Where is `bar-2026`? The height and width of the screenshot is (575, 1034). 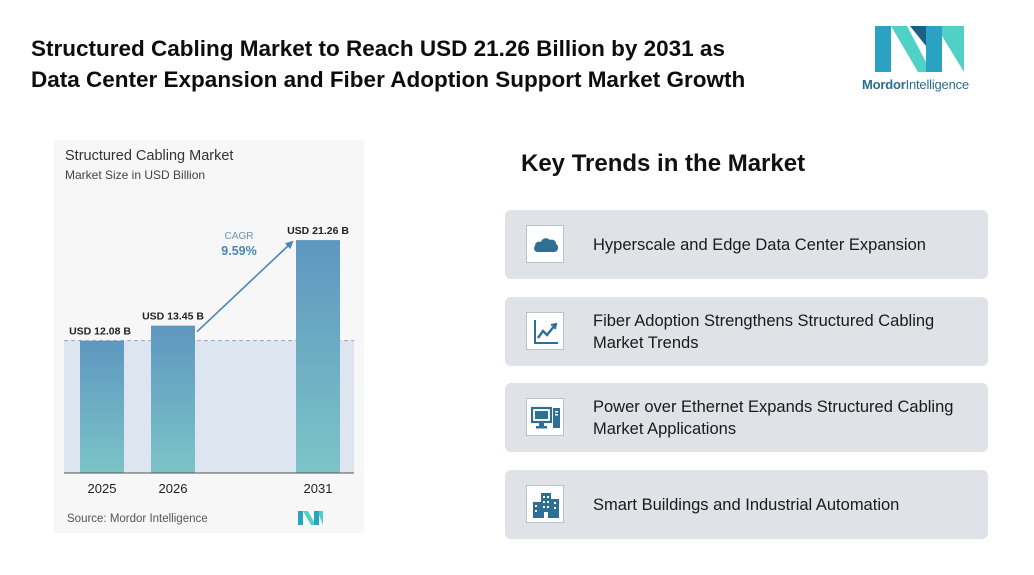
bar-2026 is located at coordinates (173, 399).